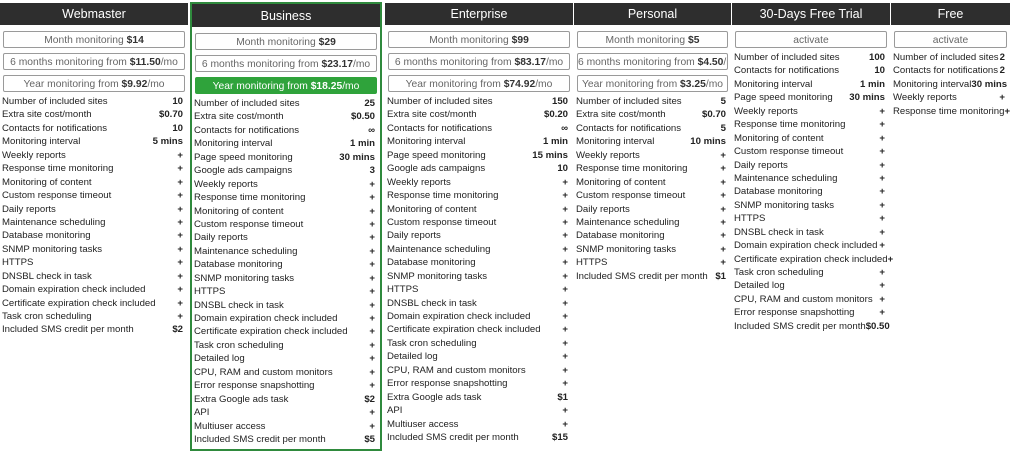  Describe the element at coordinates (800, 326) in the screenshot. I see `feature-label: Included SMS credit per month` at that location.